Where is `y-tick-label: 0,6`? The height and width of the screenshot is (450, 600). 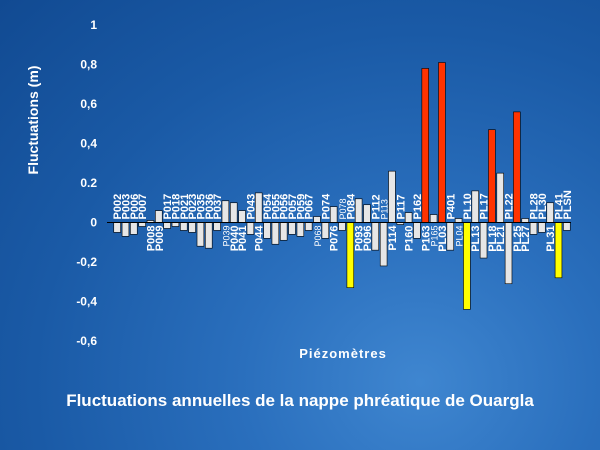
y-tick-label: 0,6 is located at coordinates (88, 104).